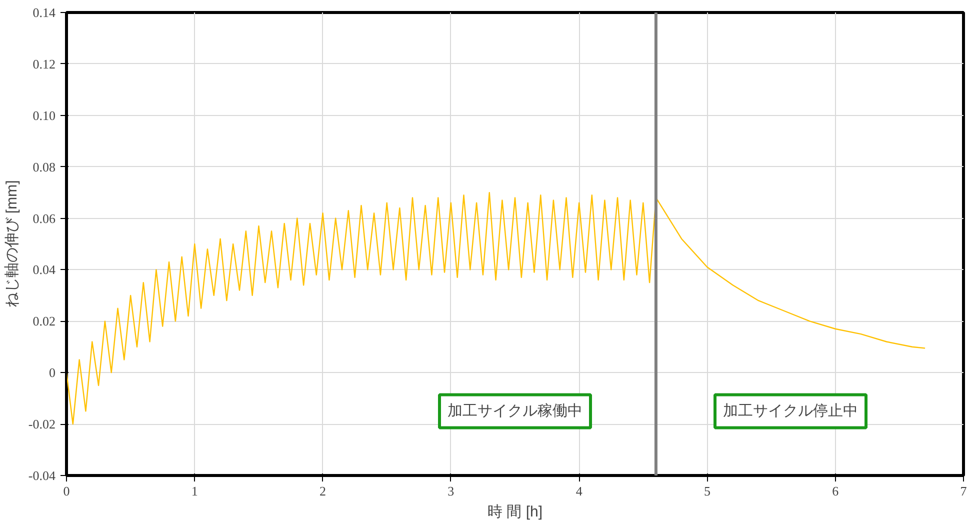 The width and height of the screenshot is (978, 529). I want to click on y-tick-label: -0.02, so click(42, 424).